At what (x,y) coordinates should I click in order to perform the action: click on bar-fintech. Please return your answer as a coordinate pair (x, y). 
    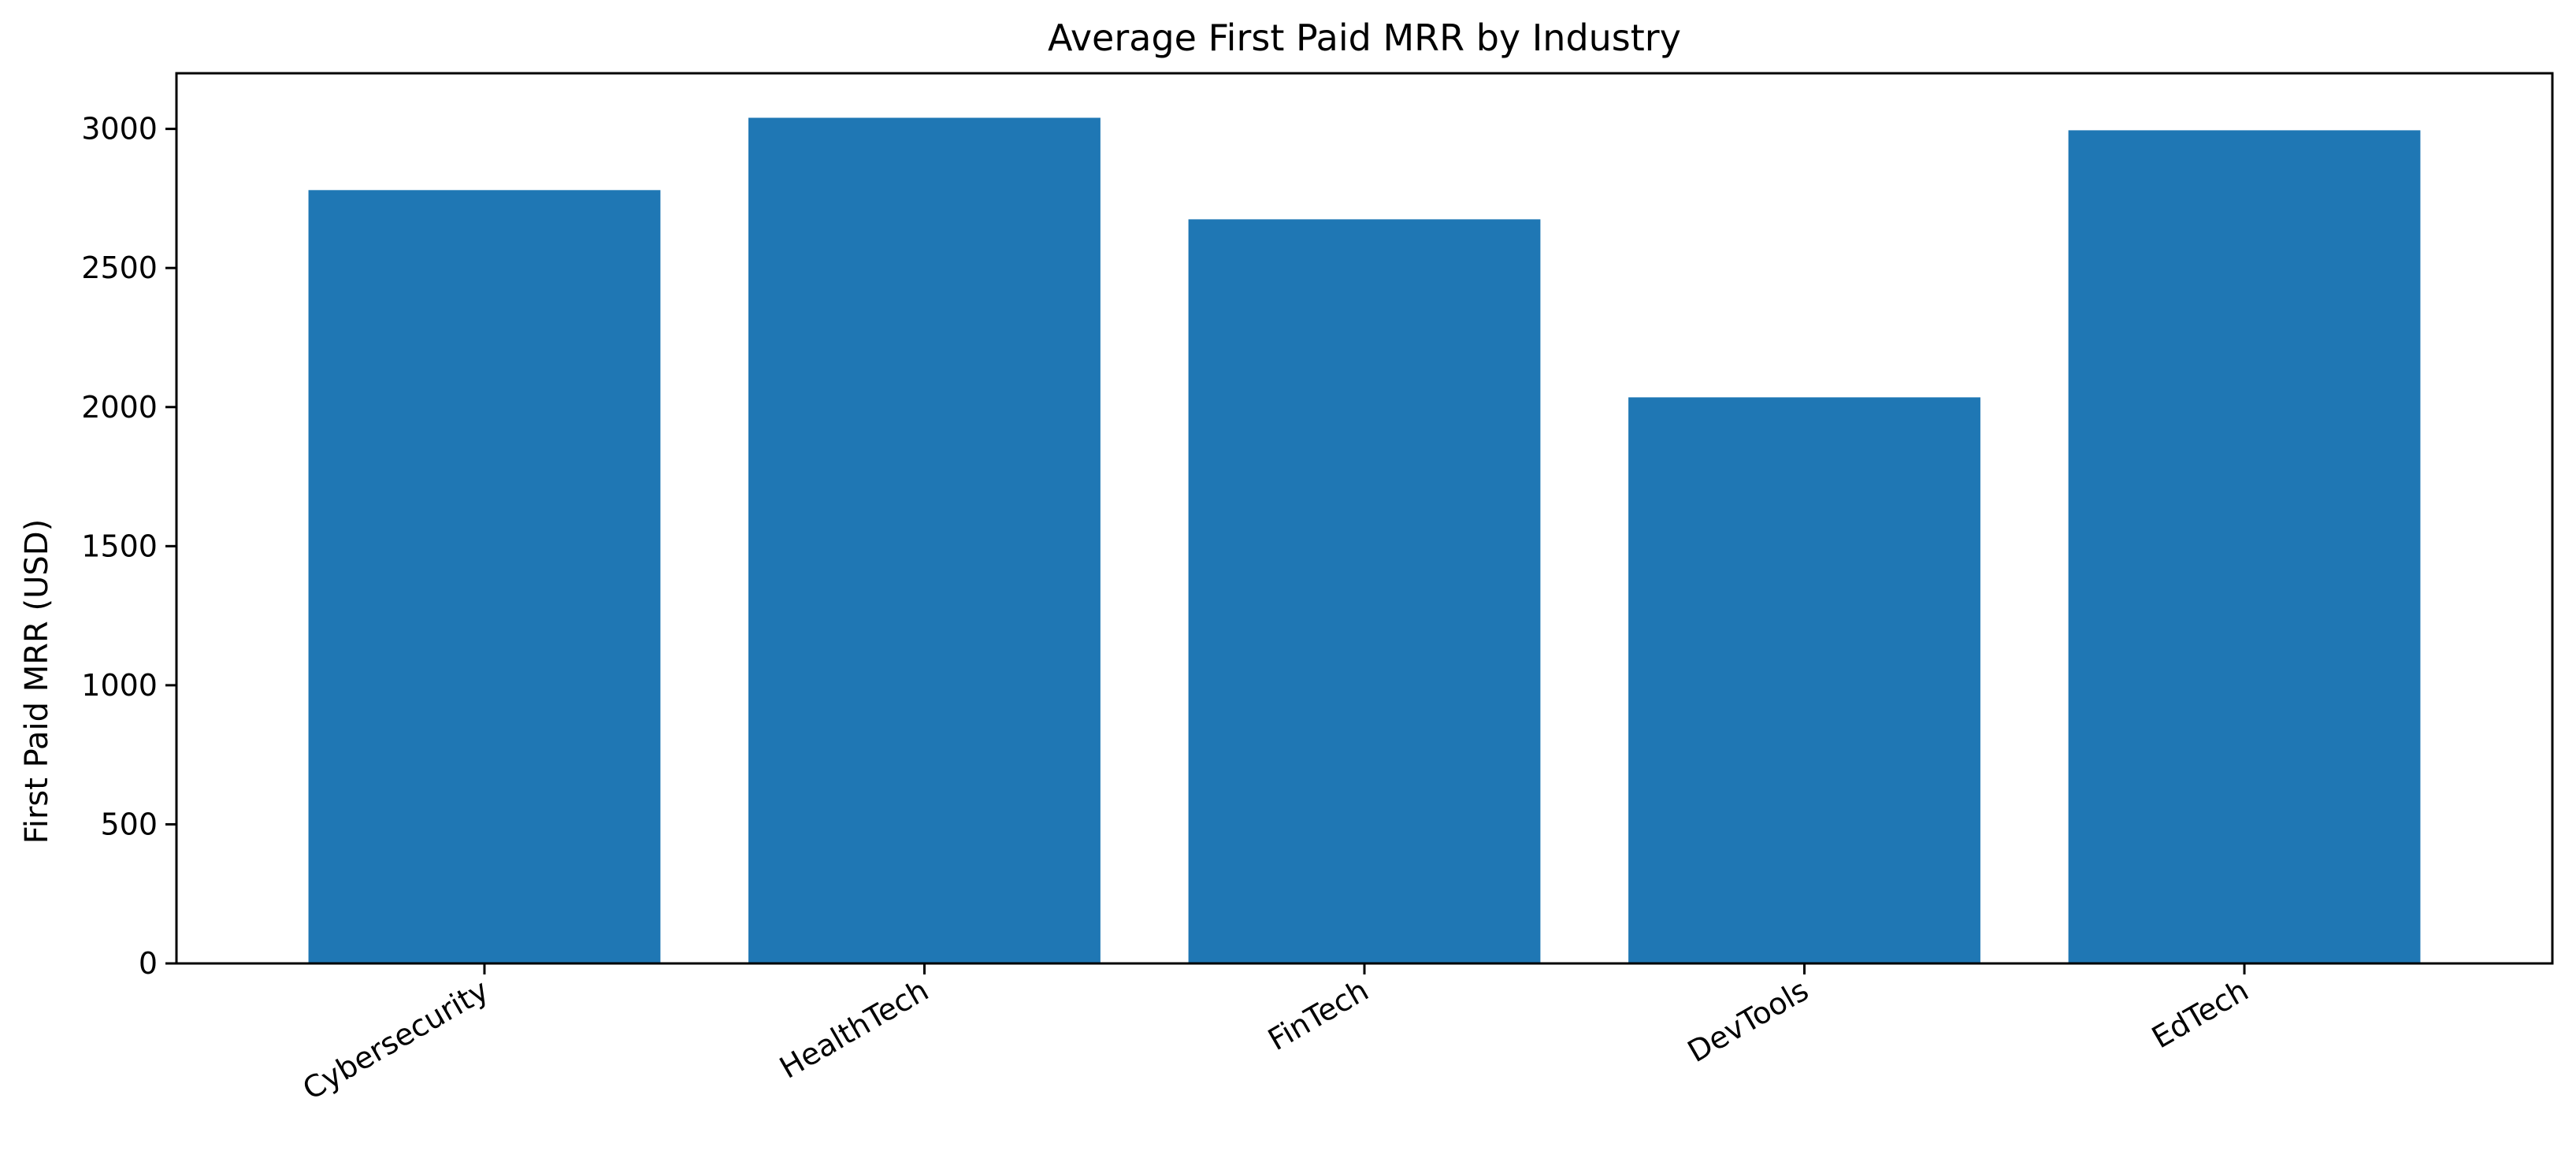
    Looking at the image, I should click on (1364, 591).